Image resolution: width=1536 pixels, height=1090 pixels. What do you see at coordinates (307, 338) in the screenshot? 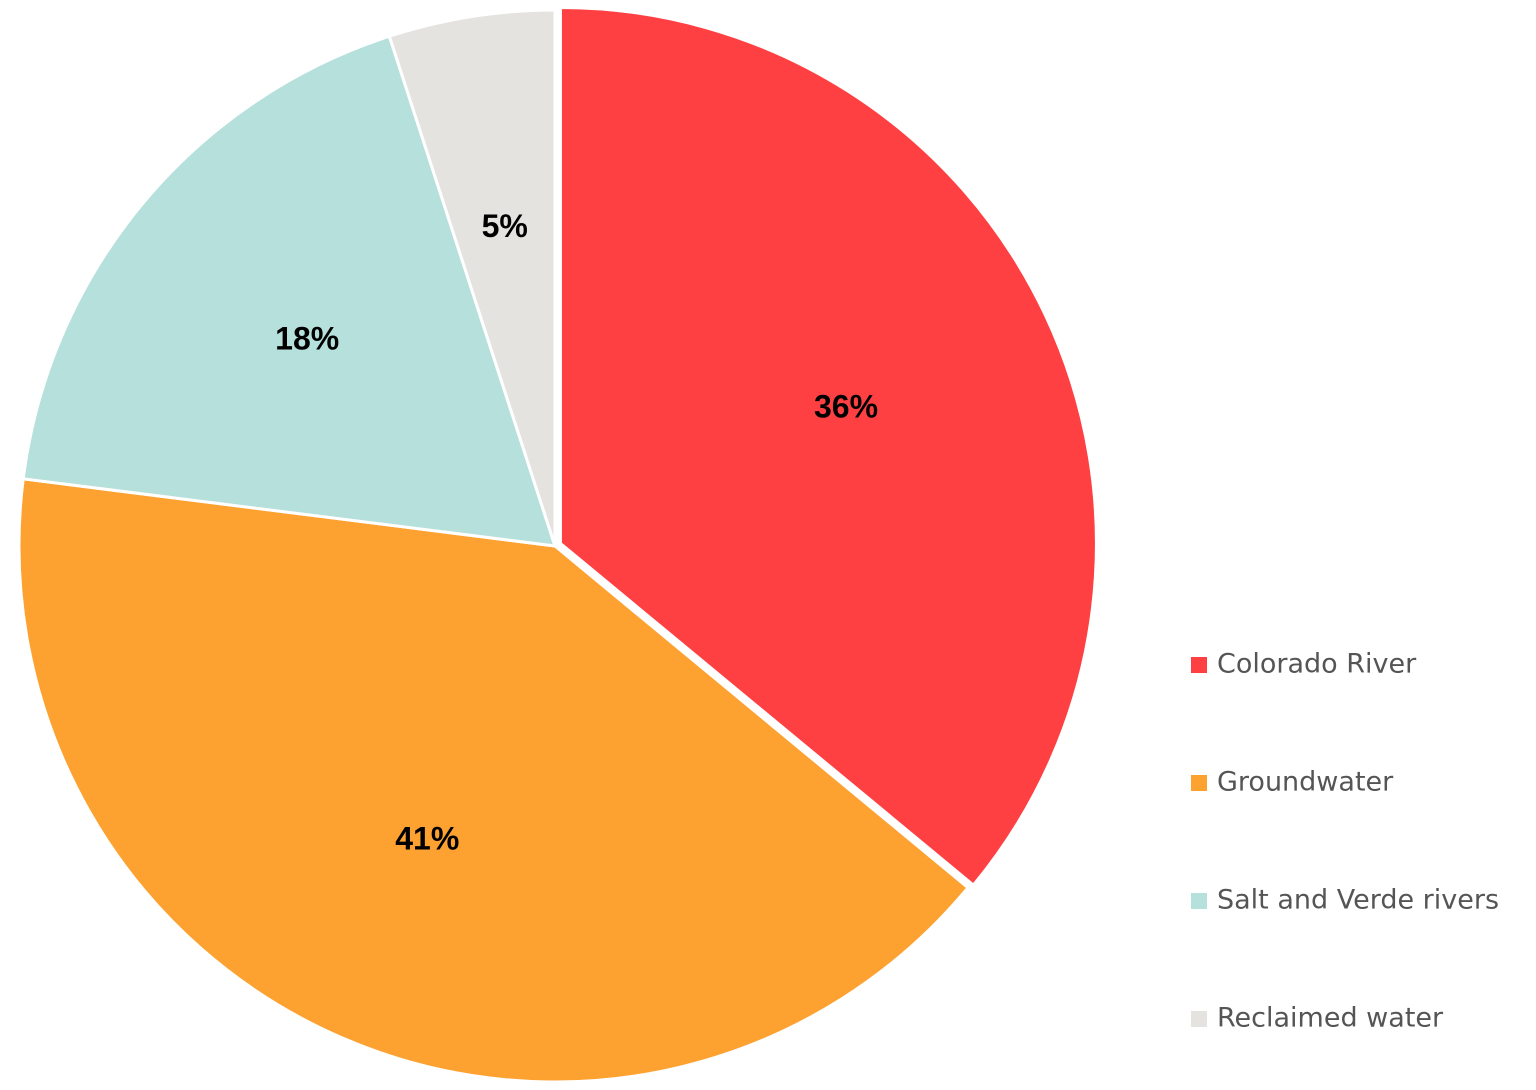
I see `data-label: 18%` at bounding box center [307, 338].